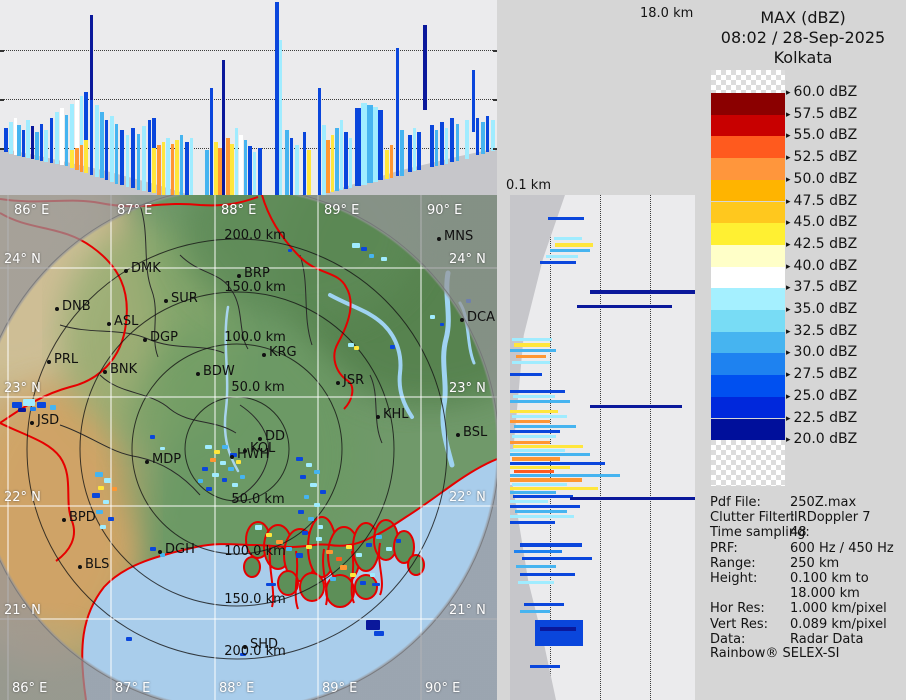 The width and height of the screenshot is (906, 700). What do you see at coordinates (22, 497) in the screenshot?
I see `latitude-label: 22° N` at bounding box center [22, 497].